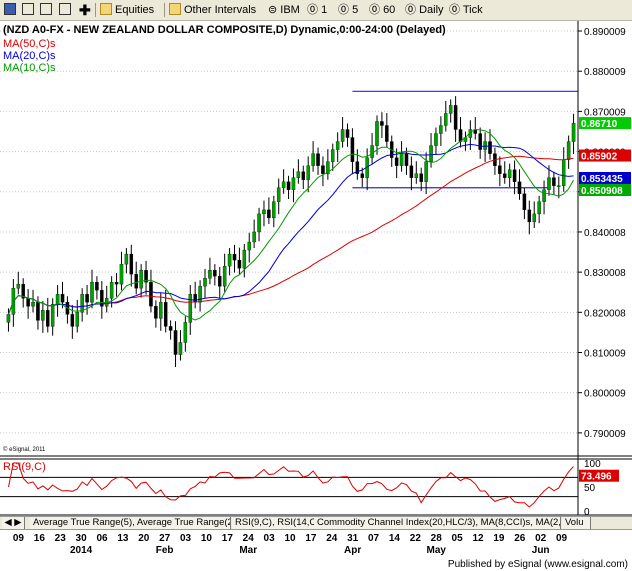 The height and width of the screenshot is (571, 632). Describe the element at coordinates (592, 464) in the screenshot. I see `rsi-tick-label: 100` at that location.